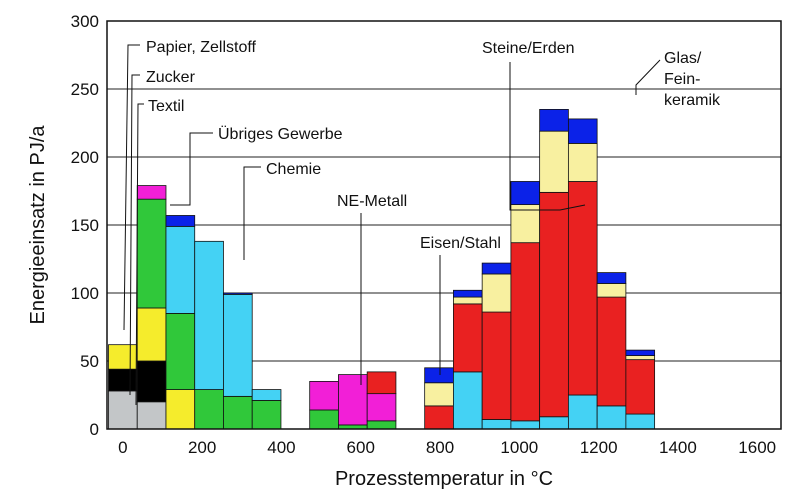 The width and height of the screenshot is (797, 491). I want to click on annotation-chemie: Chemie, so click(293, 169).